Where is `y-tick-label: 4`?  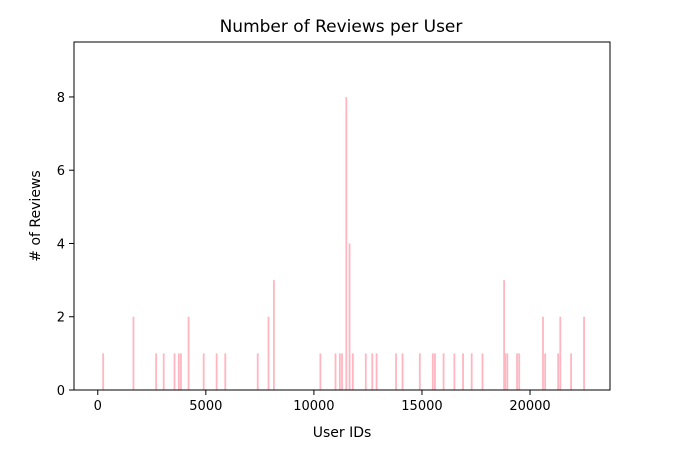
y-tick-label: 4 is located at coordinates (61, 244).